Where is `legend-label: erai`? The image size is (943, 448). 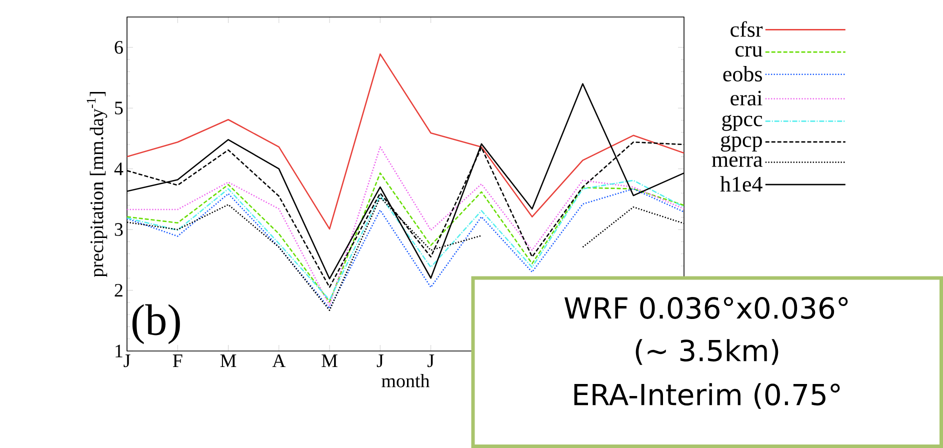
legend-label: erai is located at coordinates (746, 98).